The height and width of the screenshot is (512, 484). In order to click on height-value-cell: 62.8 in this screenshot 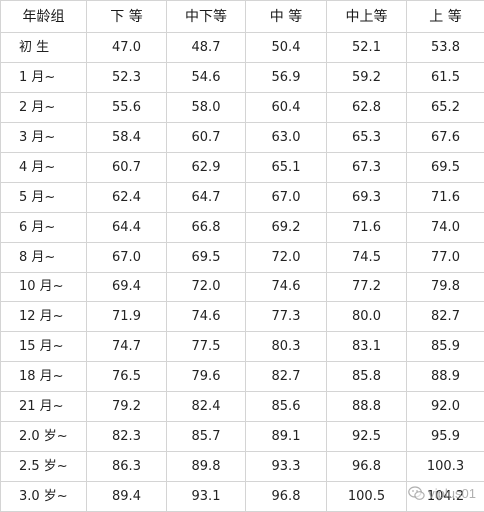, I will do `click(367, 107)`.